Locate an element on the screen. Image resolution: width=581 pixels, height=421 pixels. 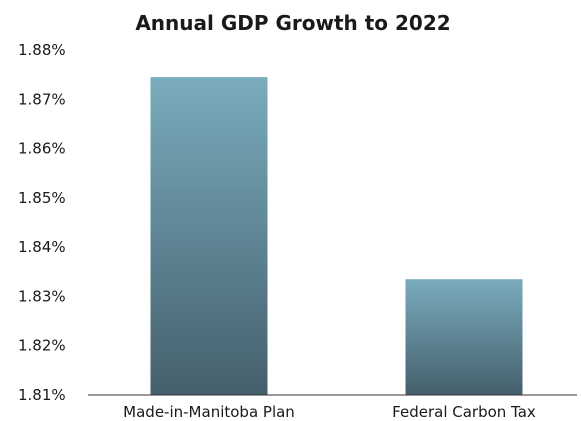
y-tick-label: 1.83% is located at coordinates (42, 296).